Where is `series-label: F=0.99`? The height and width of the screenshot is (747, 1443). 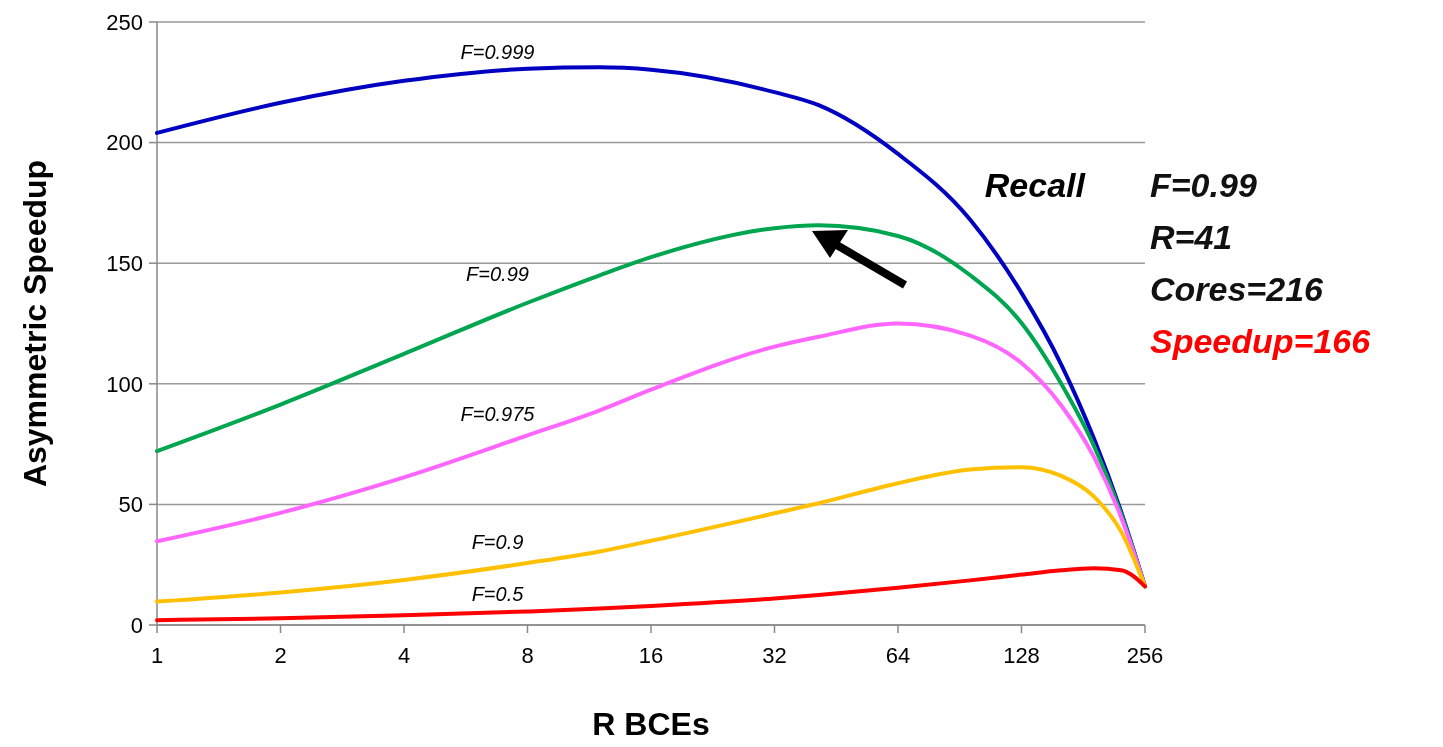 series-label: F=0.99 is located at coordinates (497, 273).